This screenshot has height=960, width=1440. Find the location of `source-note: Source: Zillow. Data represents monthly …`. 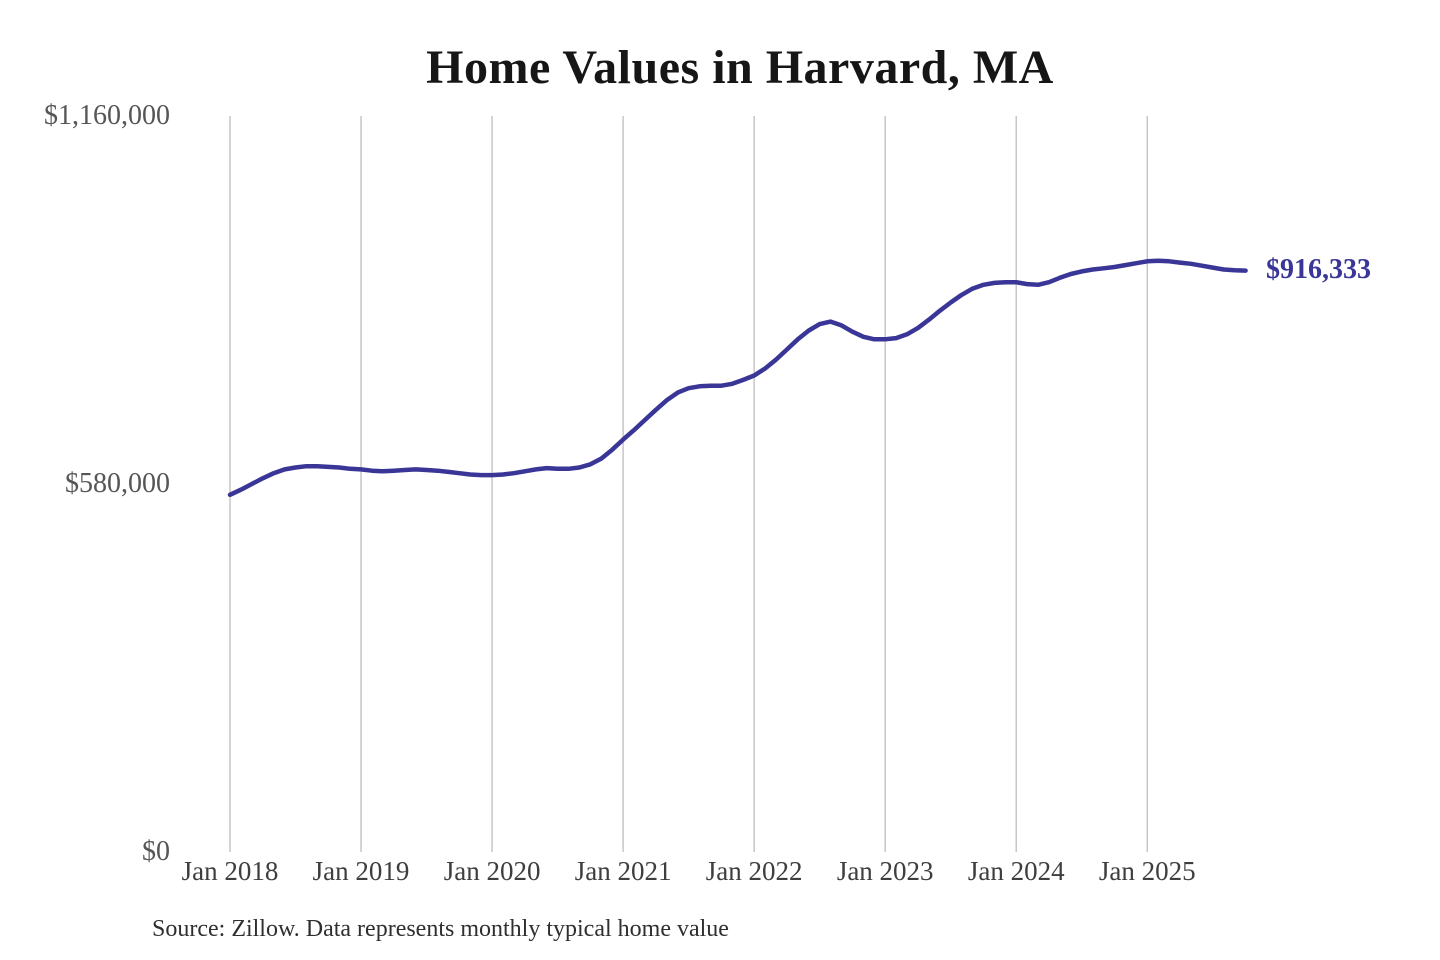

source-note: Source: Zillow. Data represents monthly … is located at coordinates (440, 929).